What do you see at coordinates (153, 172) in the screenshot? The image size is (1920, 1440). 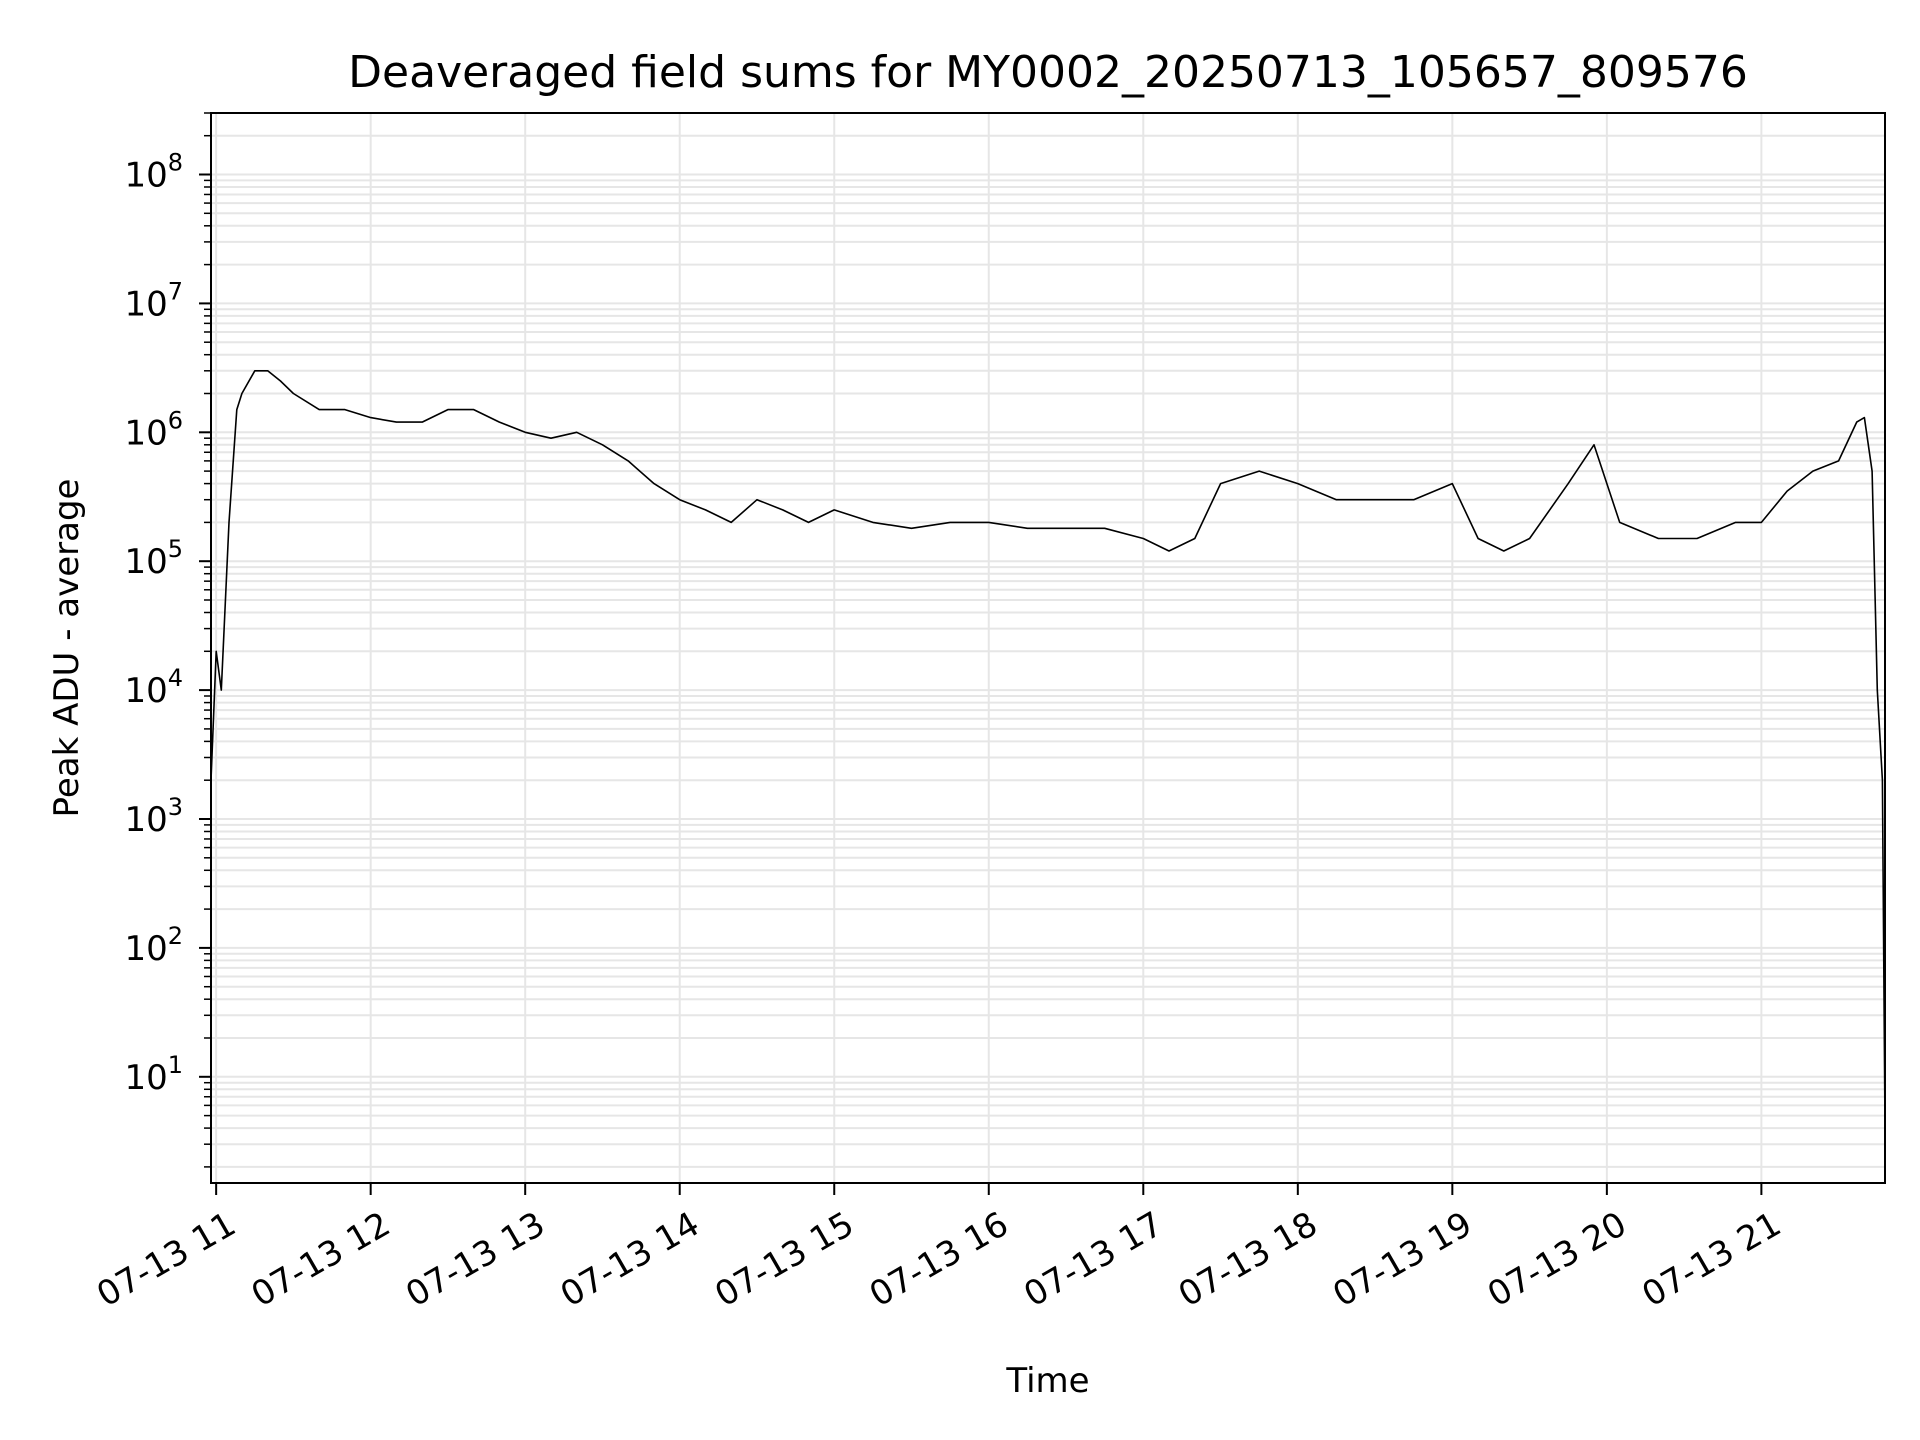 I see `y-tick-label: 10⁸` at bounding box center [153, 172].